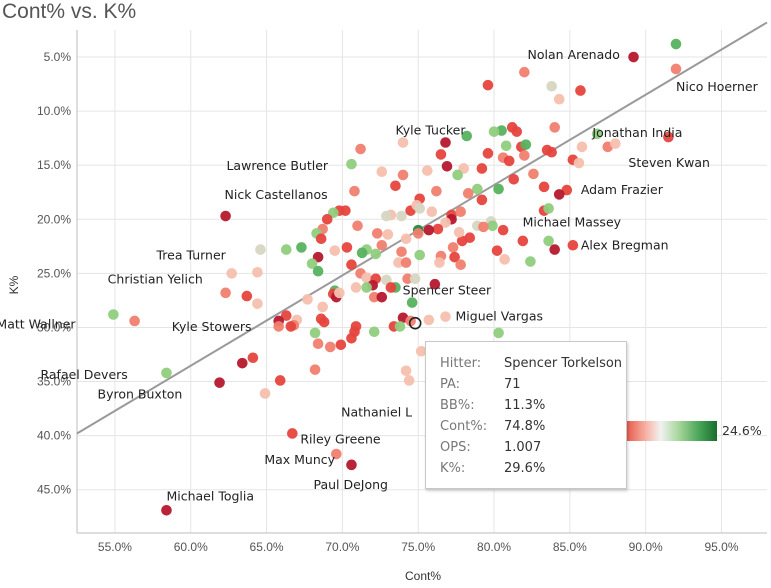 This screenshot has width=771, height=588. Describe the element at coordinates (415, 323) in the screenshot. I see `highlighted-point` at that location.